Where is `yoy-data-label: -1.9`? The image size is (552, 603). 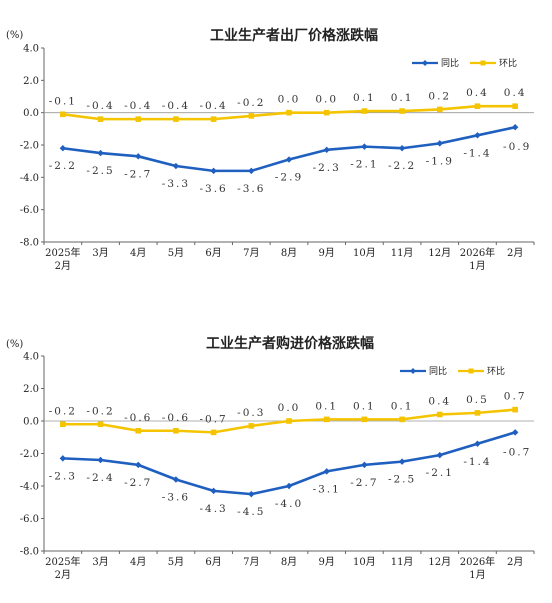
yoy-data-label: -1.9 is located at coordinates (440, 161).